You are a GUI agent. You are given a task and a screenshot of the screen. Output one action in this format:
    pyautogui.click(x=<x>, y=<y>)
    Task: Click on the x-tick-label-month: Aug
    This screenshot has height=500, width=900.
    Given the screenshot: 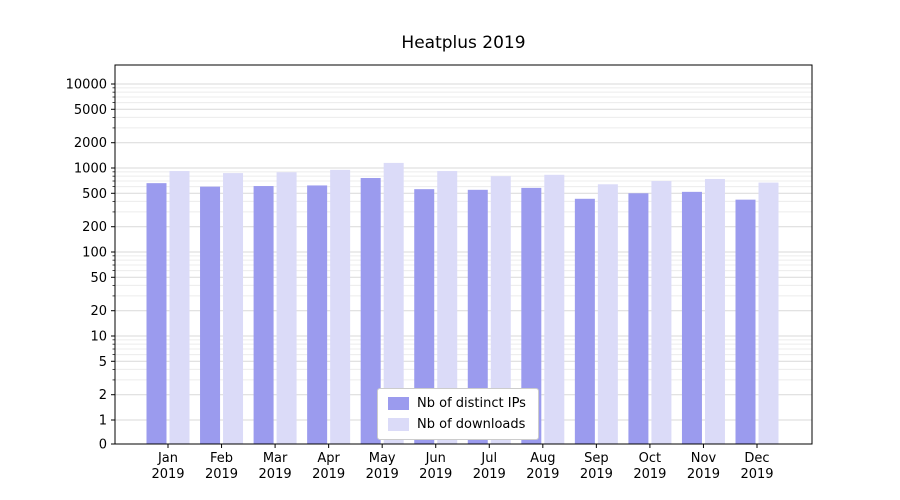 What is the action you would take?
    pyautogui.click(x=542, y=458)
    